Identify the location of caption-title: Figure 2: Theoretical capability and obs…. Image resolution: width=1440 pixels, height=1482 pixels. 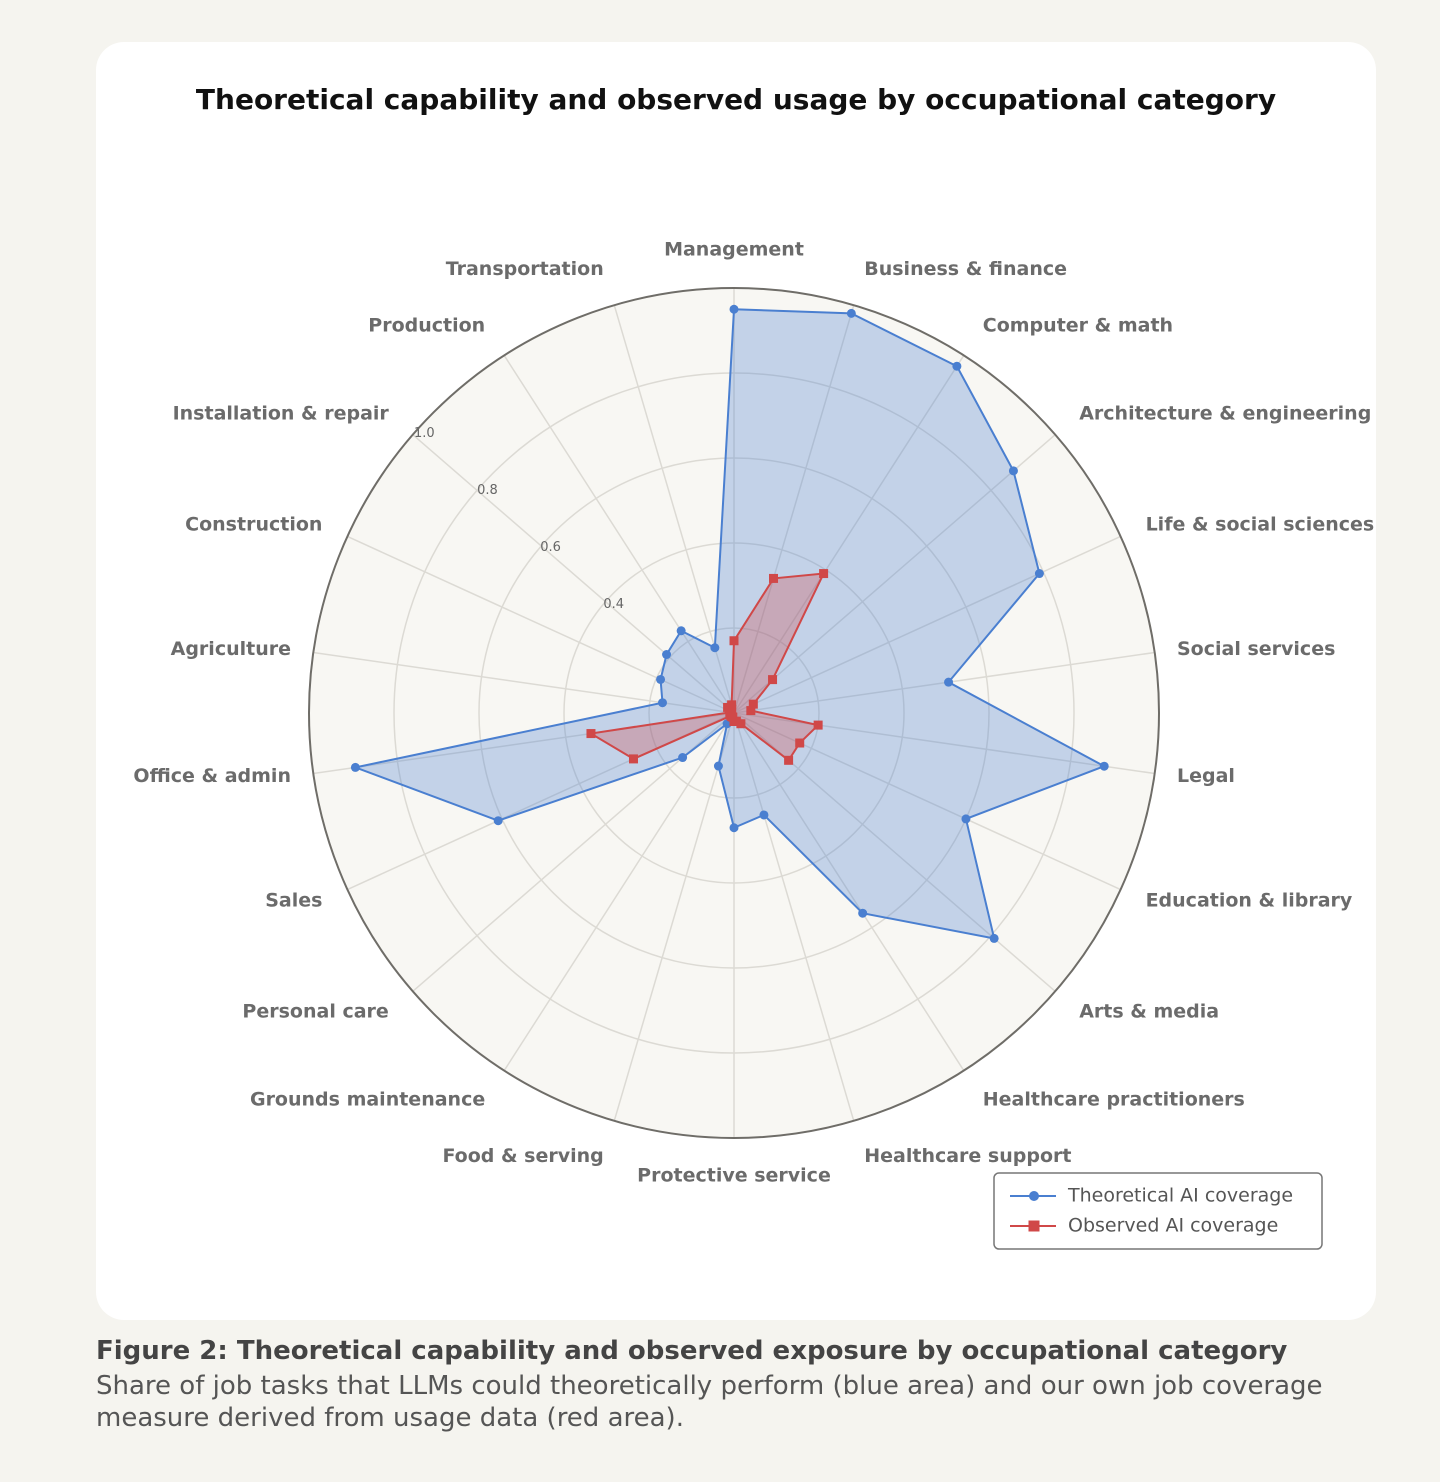
(692, 1351).